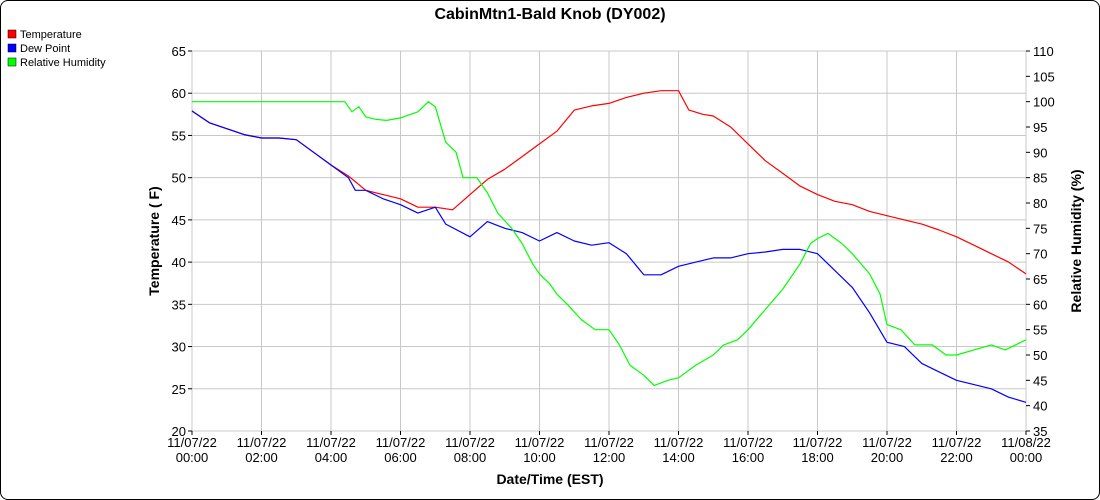 The image size is (1100, 500). I want to click on right-tick-label: 40, so click(1040, 406).